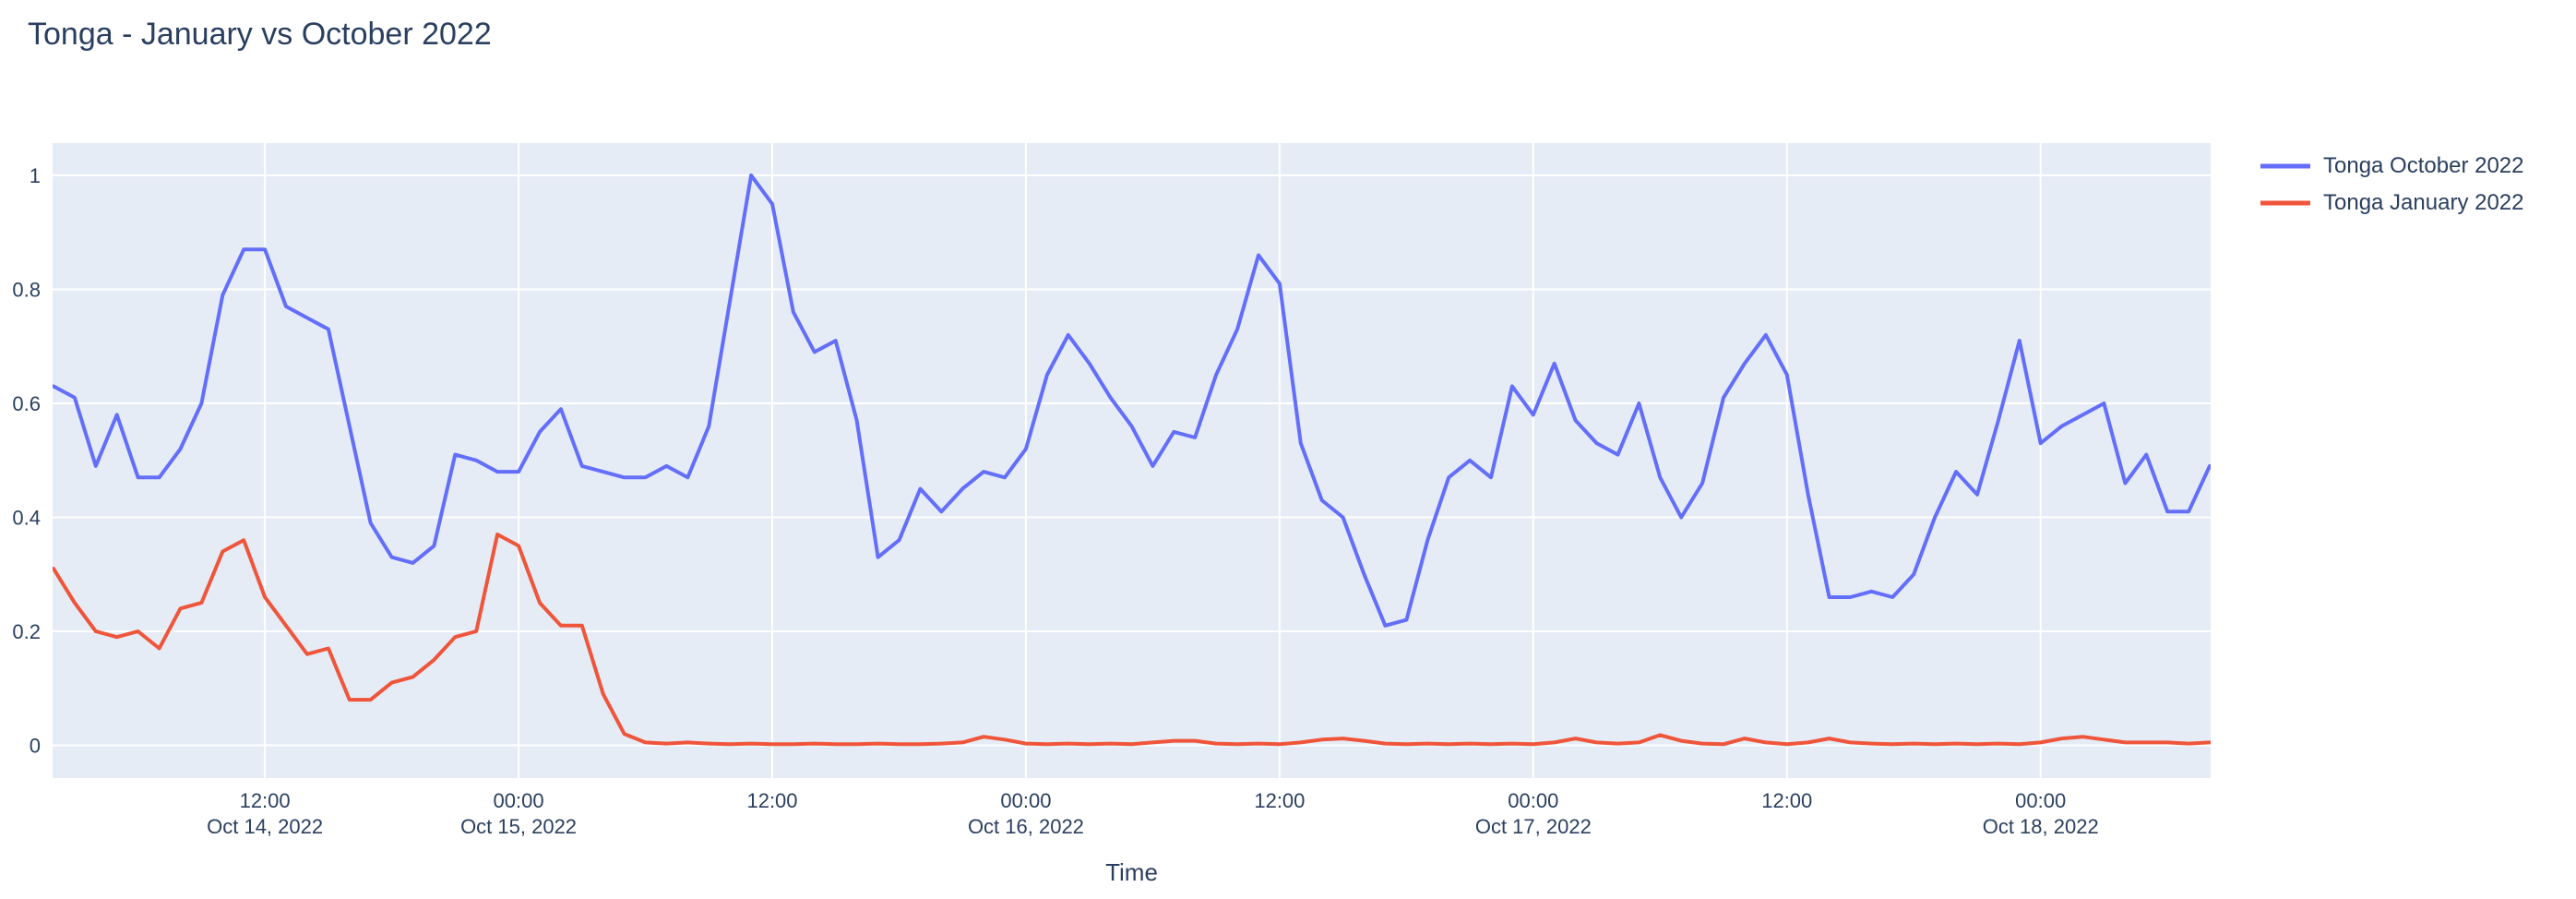 The image size is (2576, 899). What do you see at coordinates (2285, 203) in the screenshot?
I see `legend-swatch-january-icon` at bounding box center [2285, 203].